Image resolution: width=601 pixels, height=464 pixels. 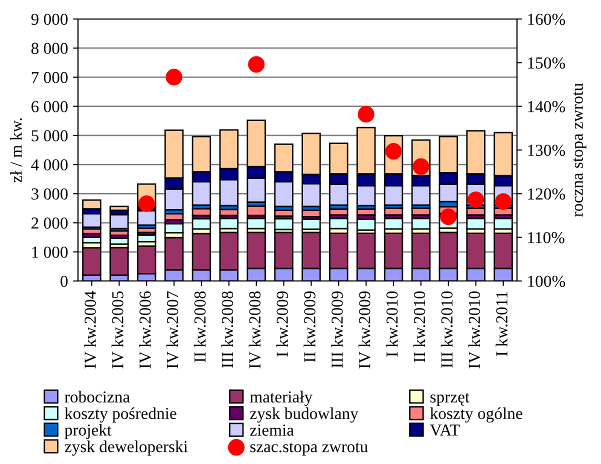 I want to click on x-tick-label: II kw.2008, so click(x=200, y=326).